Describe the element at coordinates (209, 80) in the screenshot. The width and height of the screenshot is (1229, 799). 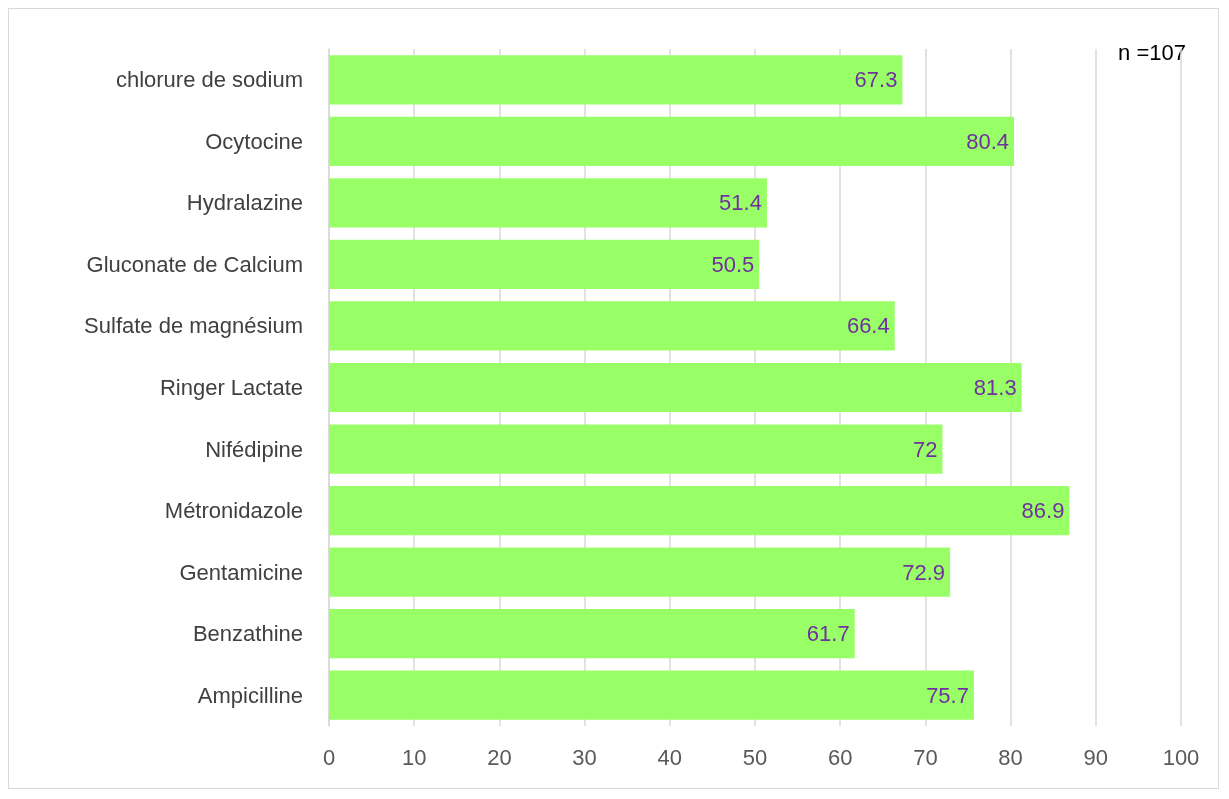
I see `y-tick-label: chlorure de sodium` at that location.